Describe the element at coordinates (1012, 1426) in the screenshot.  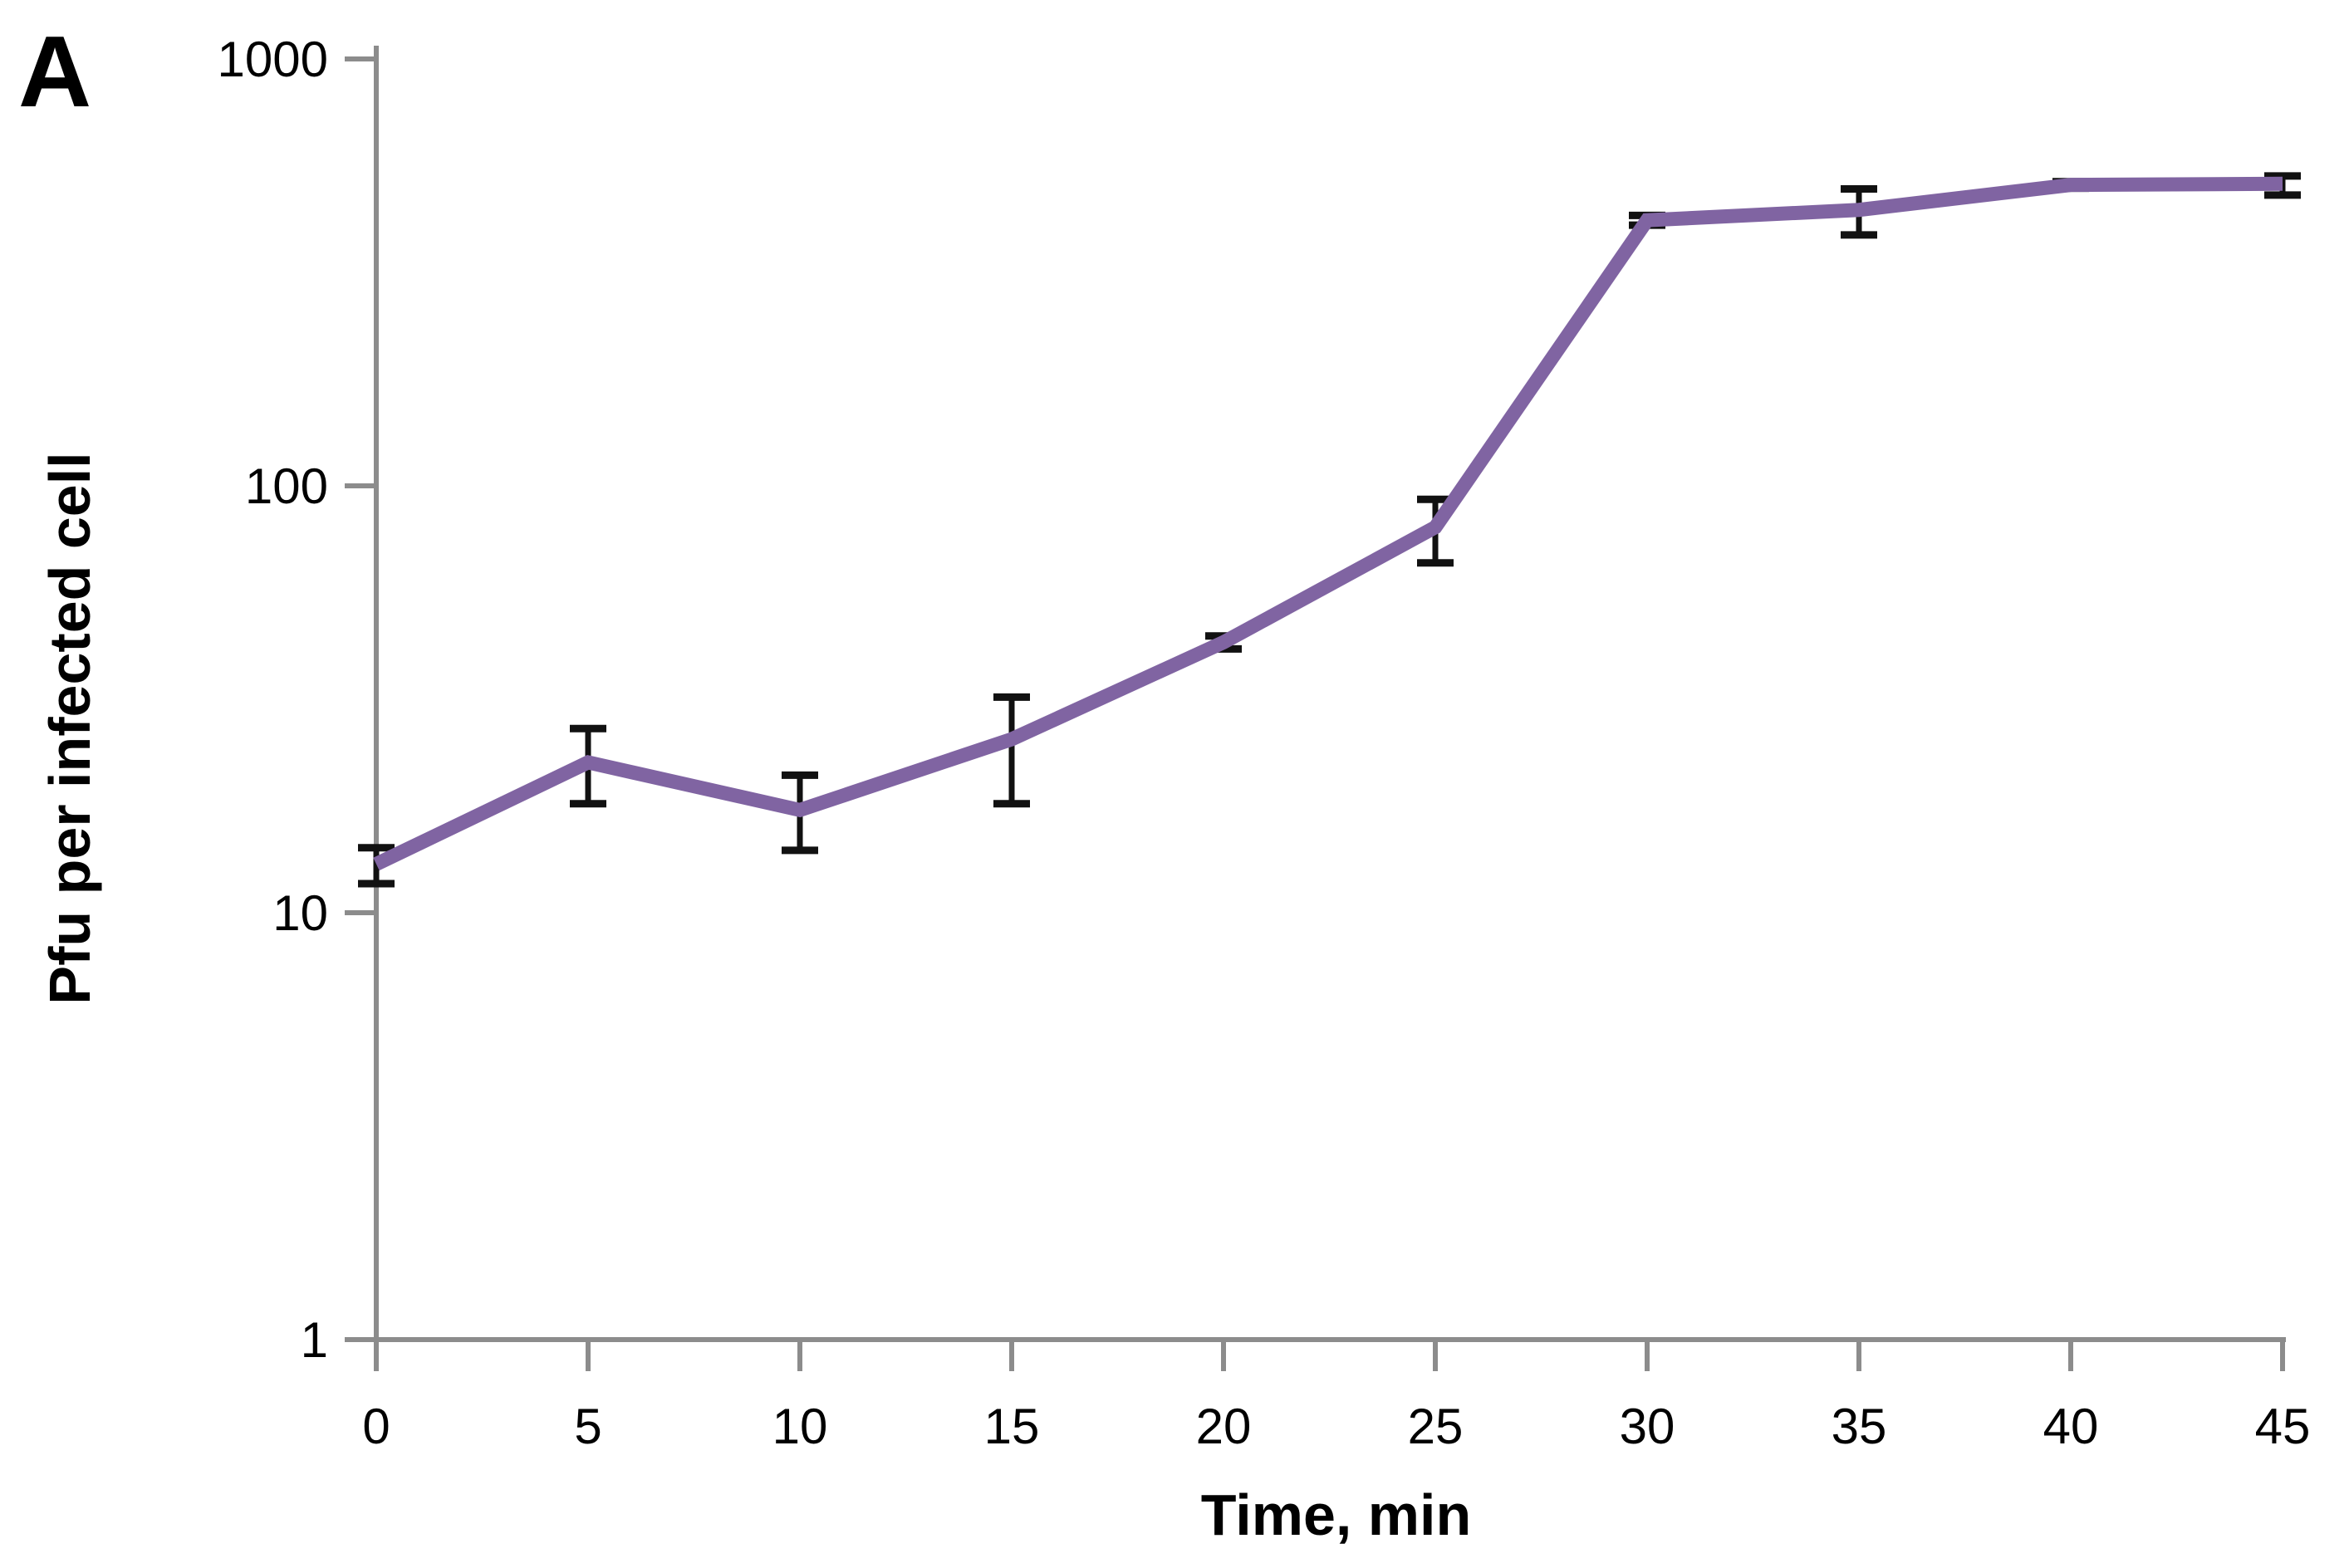
I see `x-tick-label: 15` at that location.